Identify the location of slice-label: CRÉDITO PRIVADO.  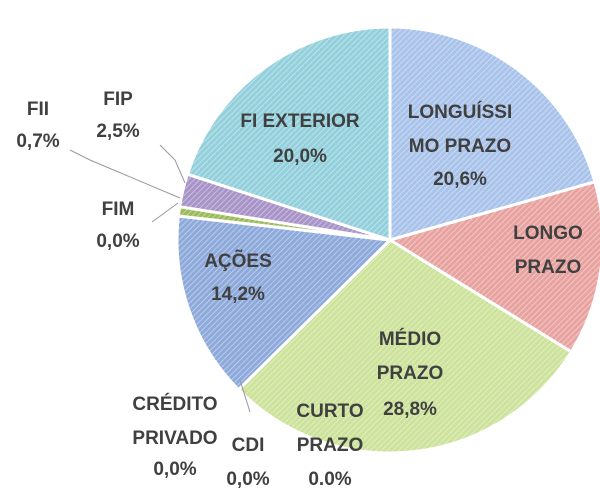
(174, 421).